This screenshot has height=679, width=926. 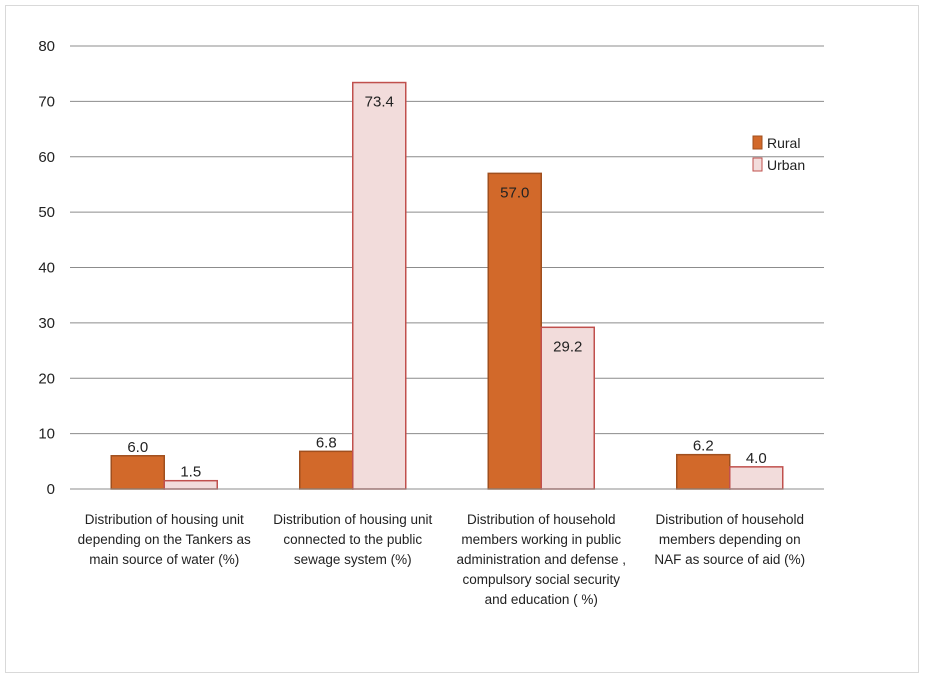 I want to click on x-category-label-line: administration and defense ,, so click(x=541, y=559).